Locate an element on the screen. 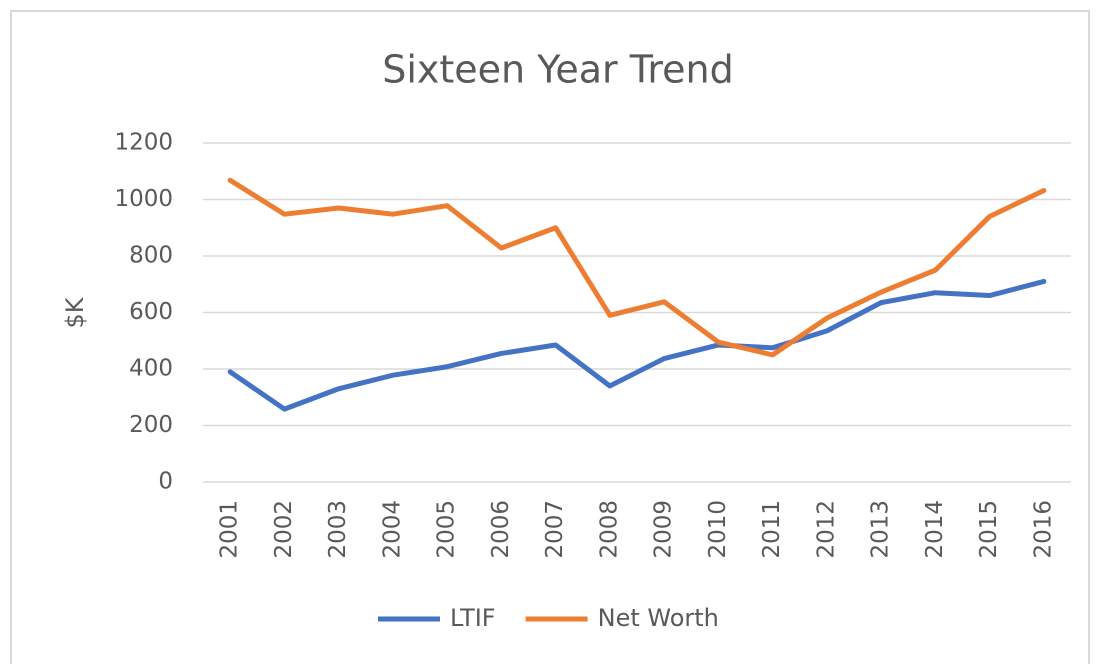 Image resolution: width=1098 pixels, height=664 pixels. x-tick-label: 2004 is located at coordinates (392, 529).